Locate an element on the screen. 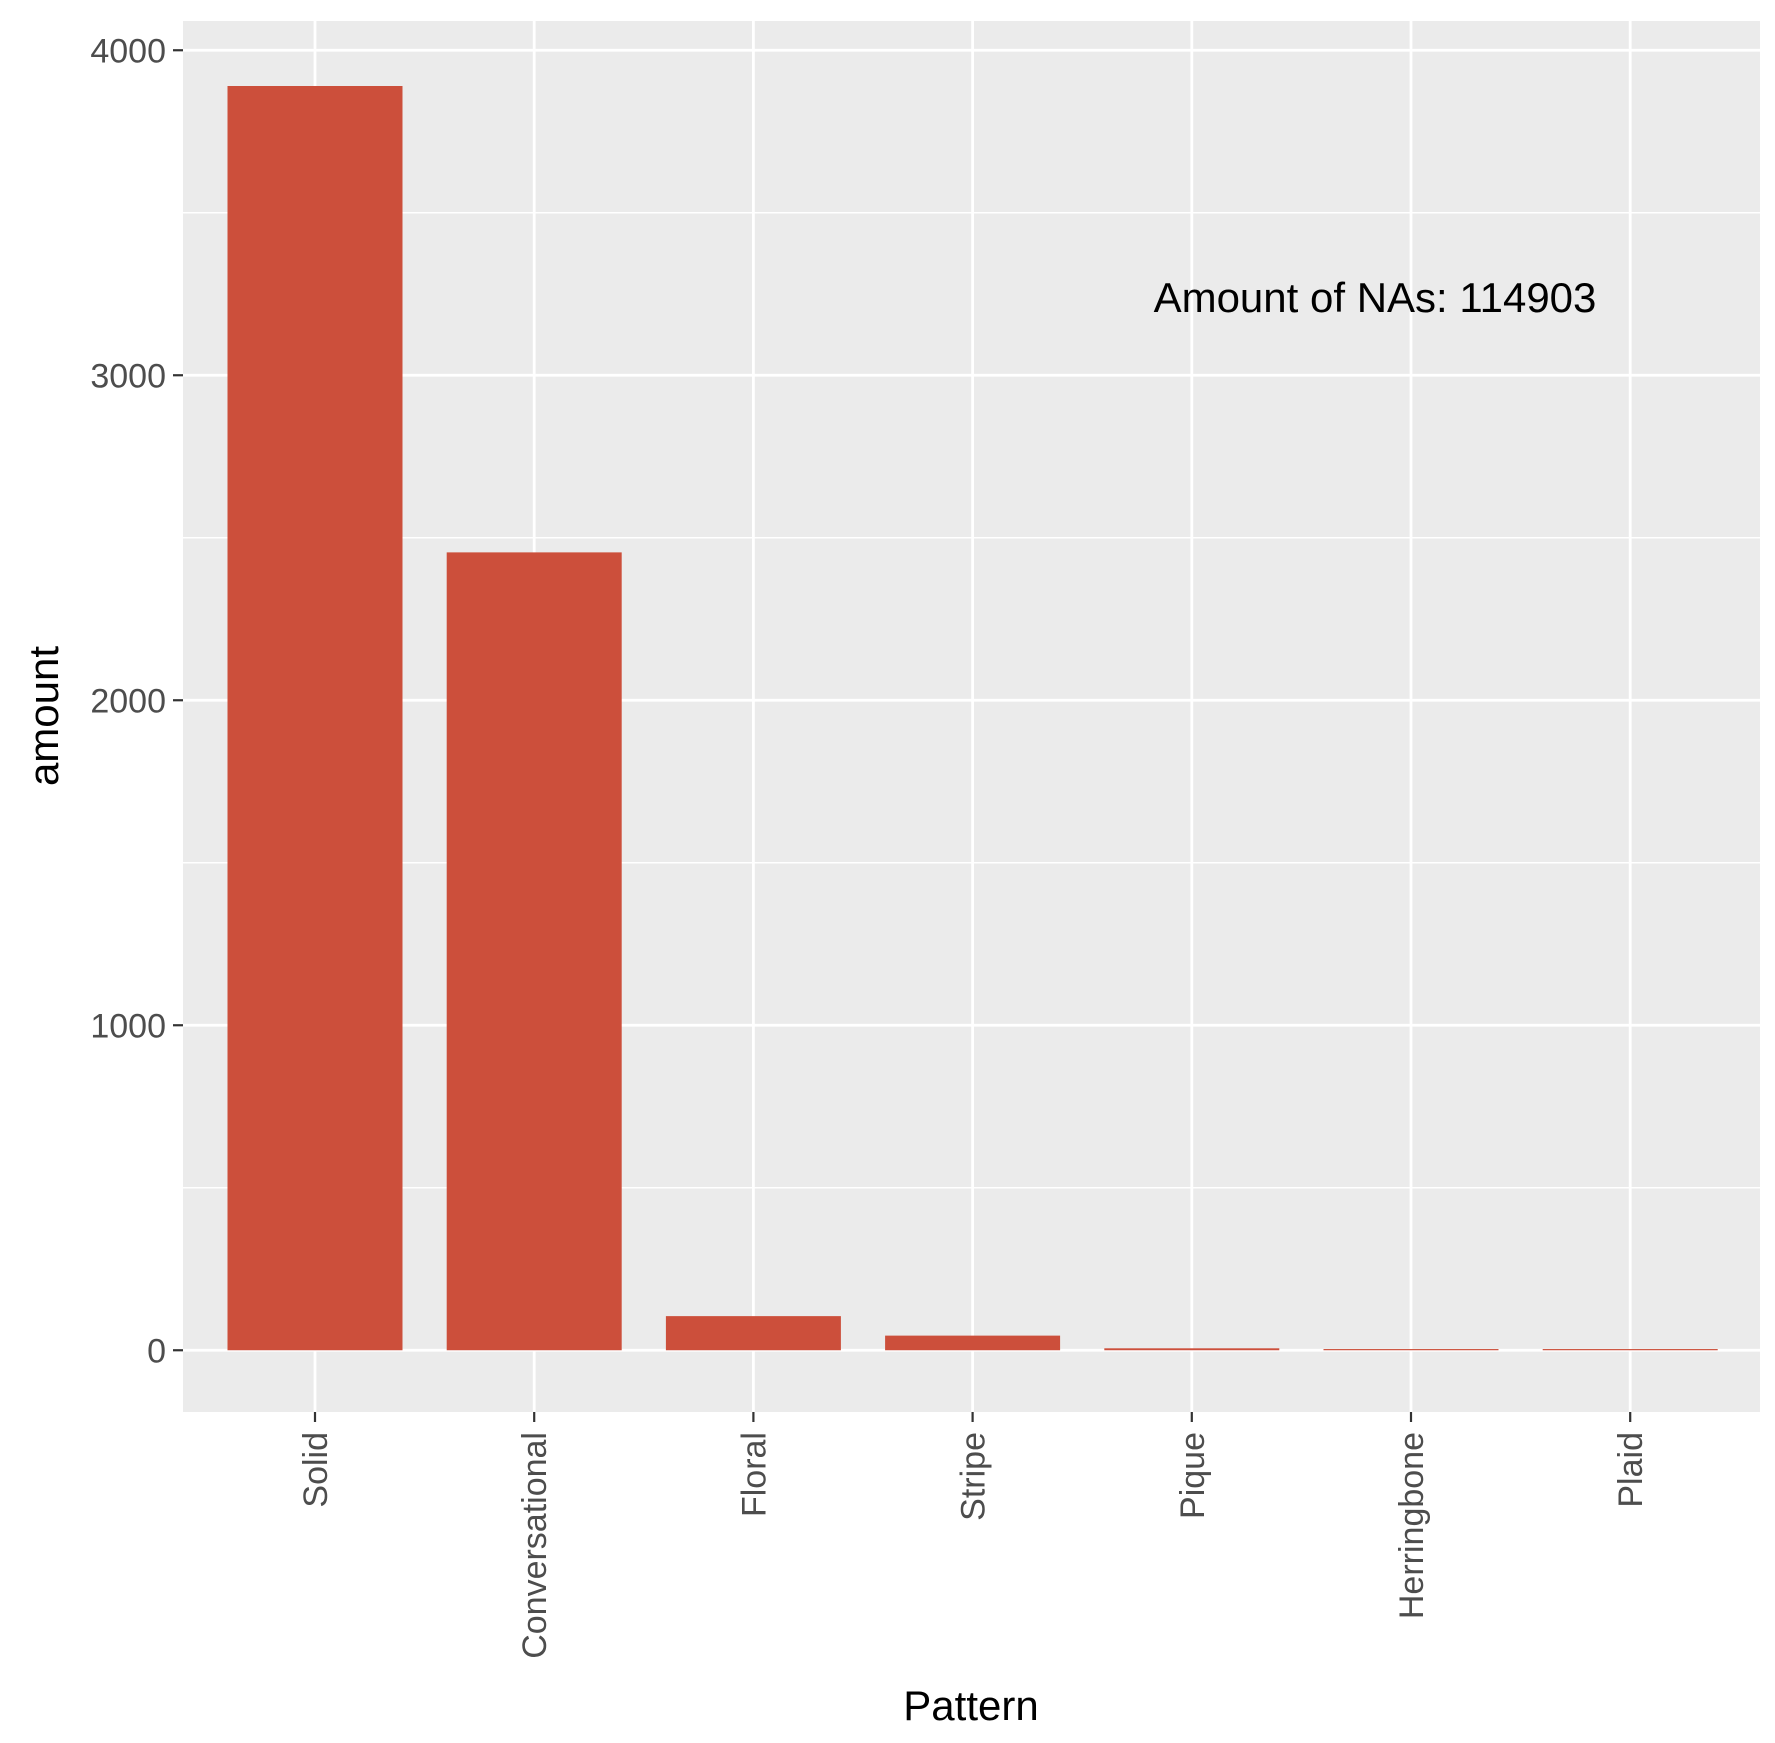 The width and height of the screenshot is (1775, 1743). x-tick-label-plaid: Plaid is located at coordinates (1631, 1470).